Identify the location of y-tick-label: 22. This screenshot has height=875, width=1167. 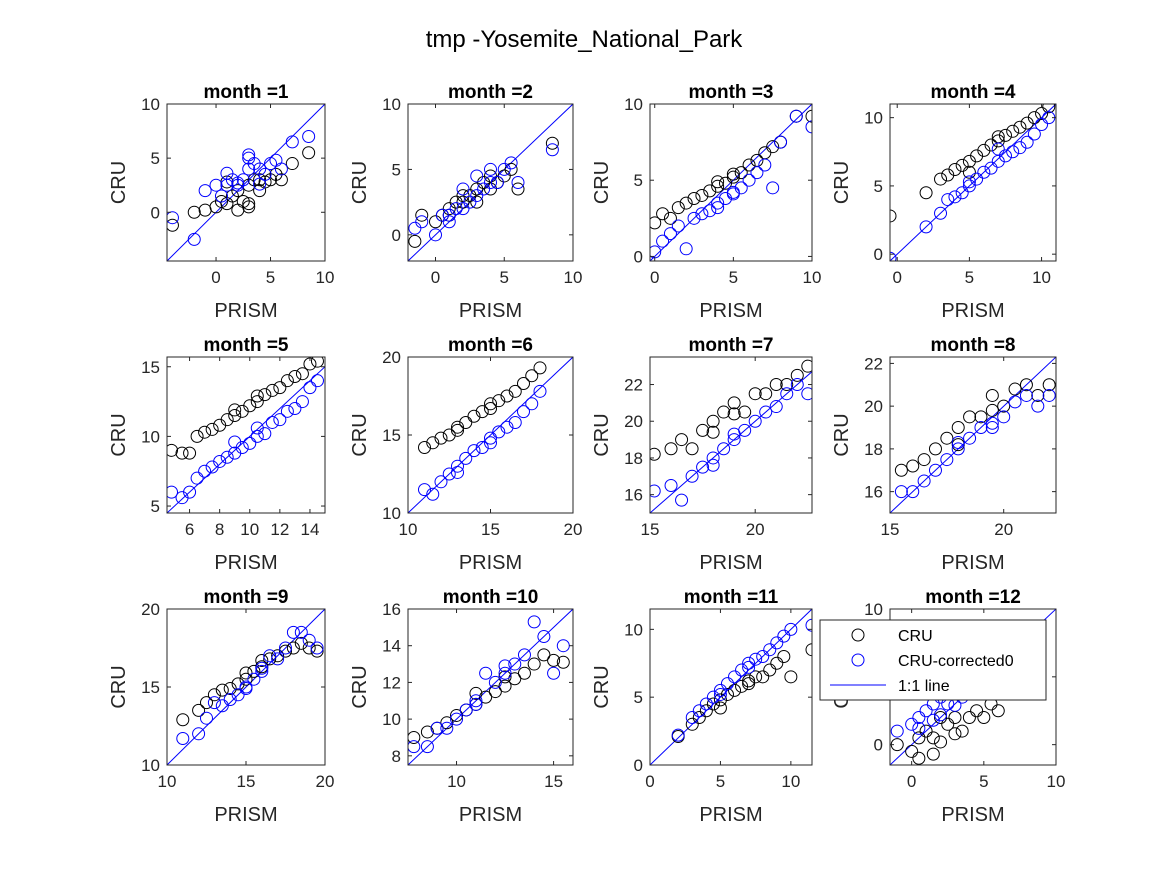
(633, 385).